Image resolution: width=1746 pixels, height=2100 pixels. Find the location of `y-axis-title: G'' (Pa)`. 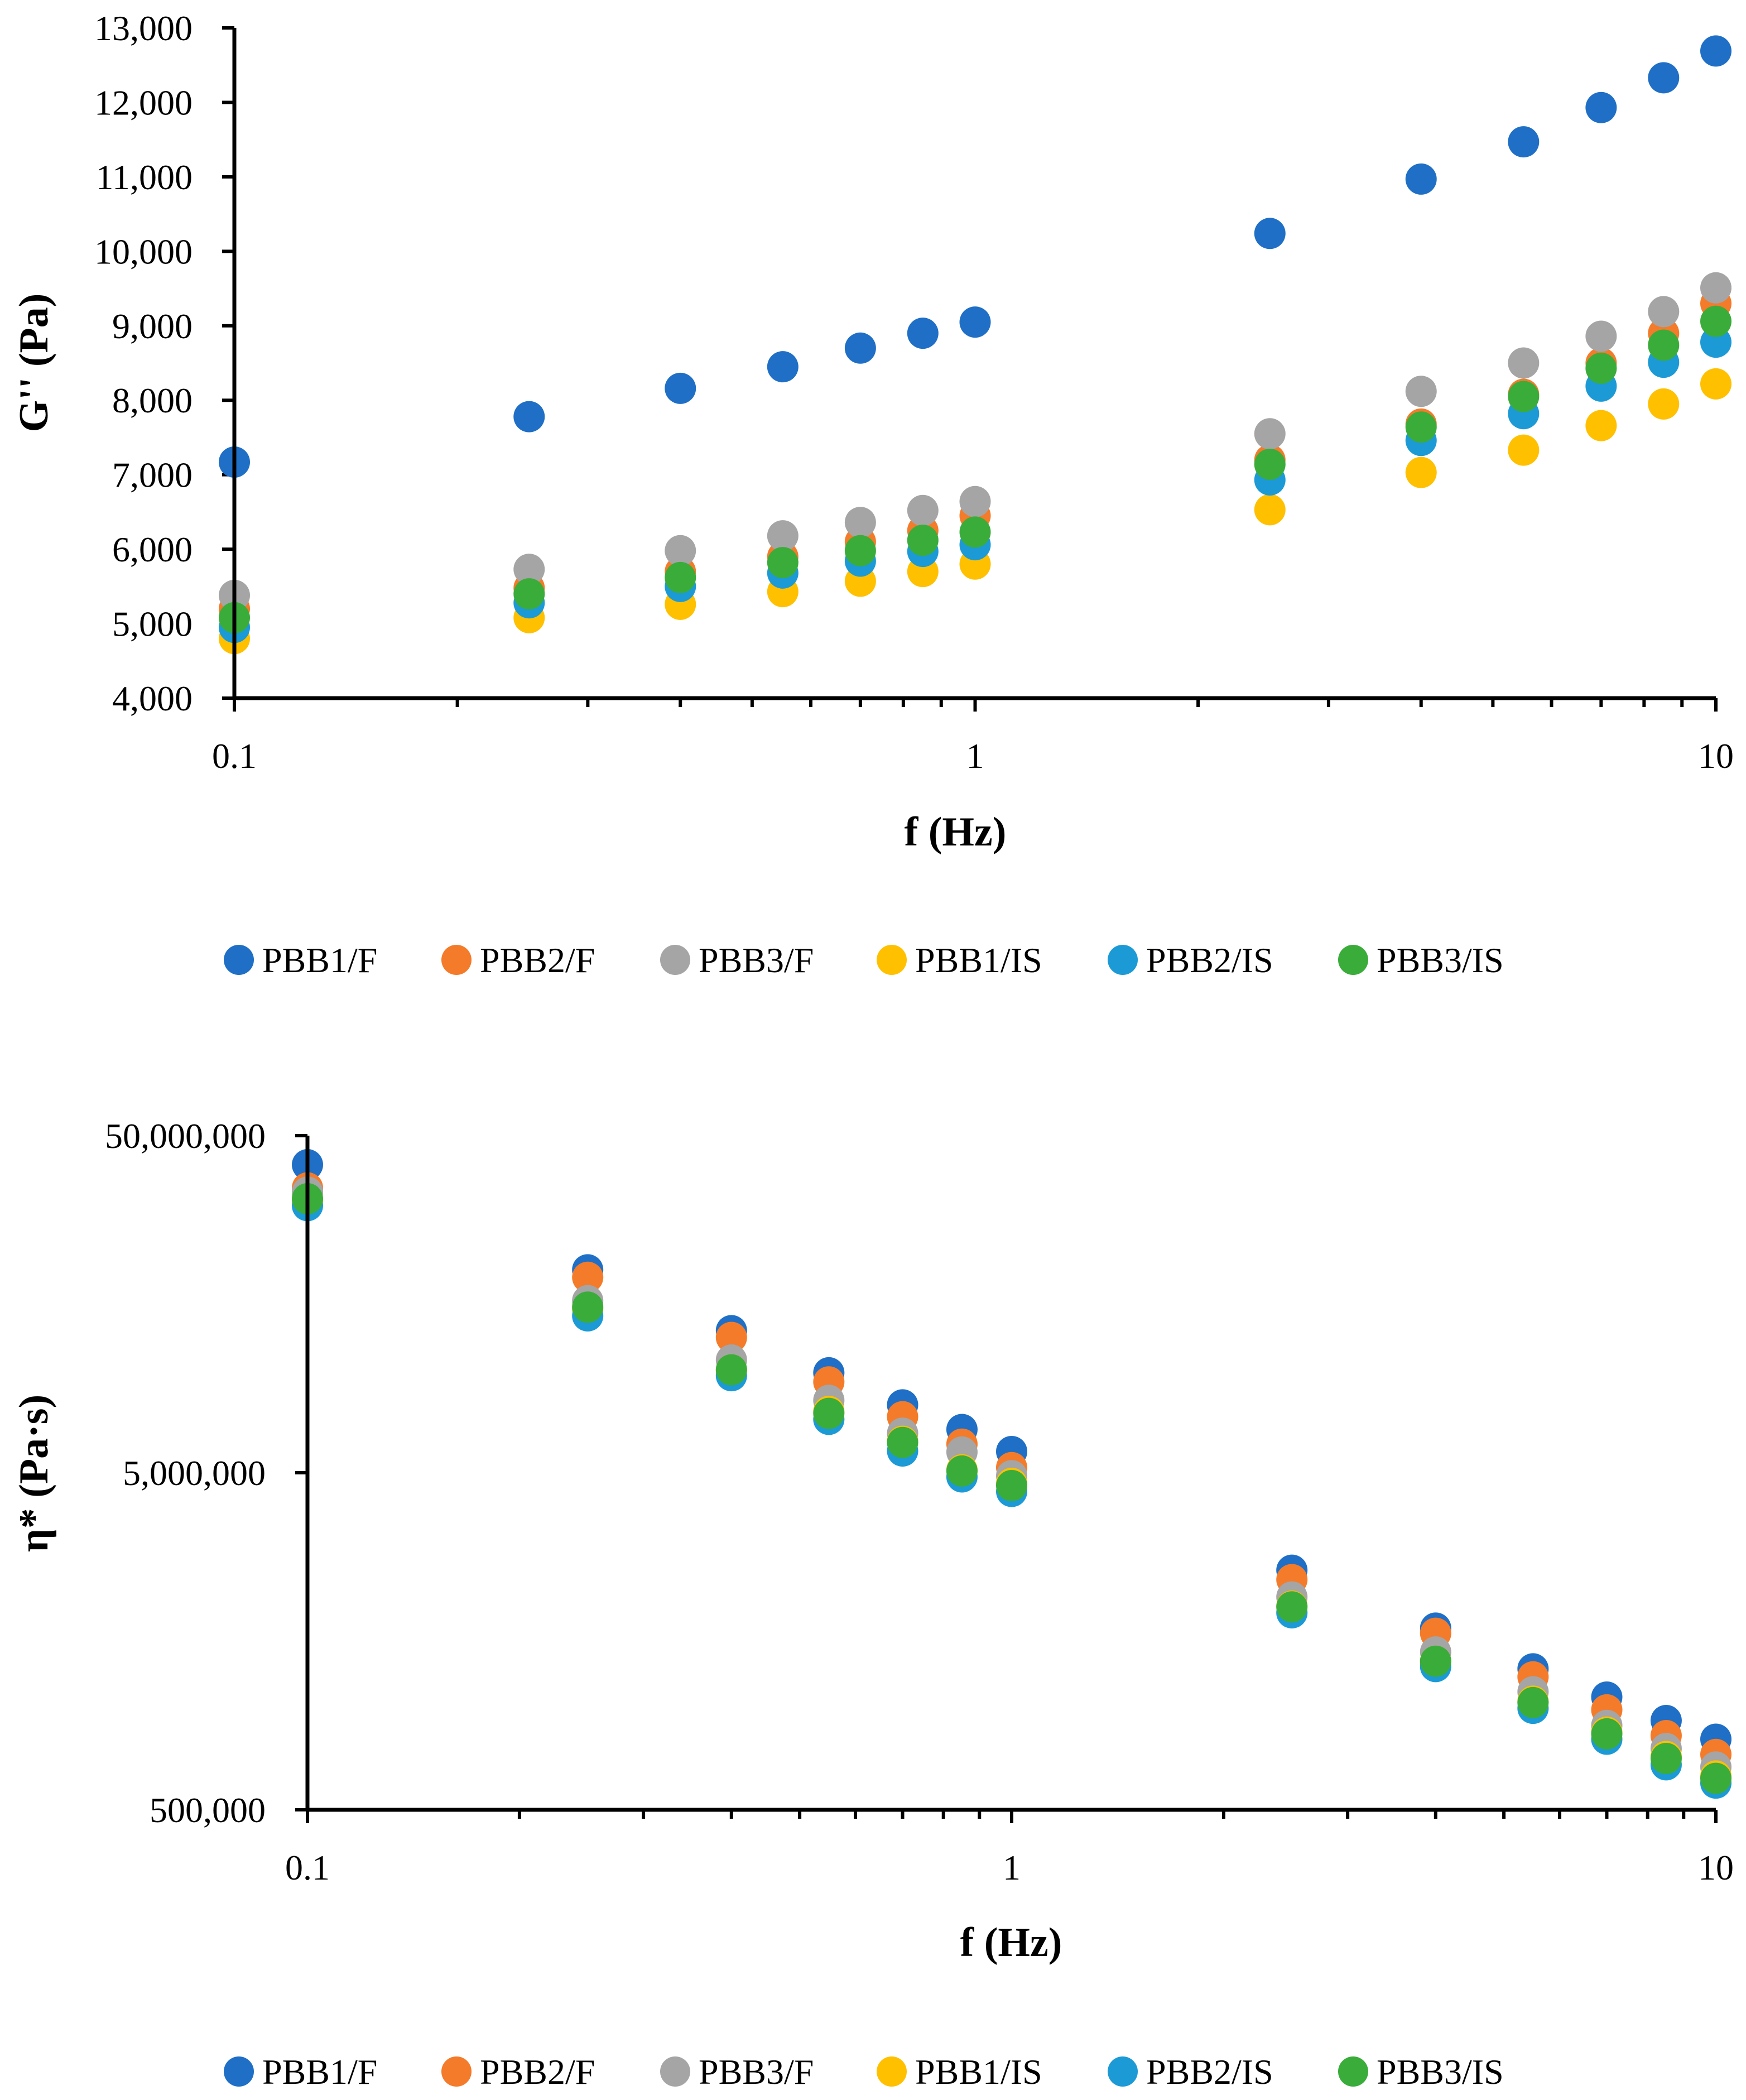

y-axis-title: G'' (Pa) is located at coordinates (34, 363).